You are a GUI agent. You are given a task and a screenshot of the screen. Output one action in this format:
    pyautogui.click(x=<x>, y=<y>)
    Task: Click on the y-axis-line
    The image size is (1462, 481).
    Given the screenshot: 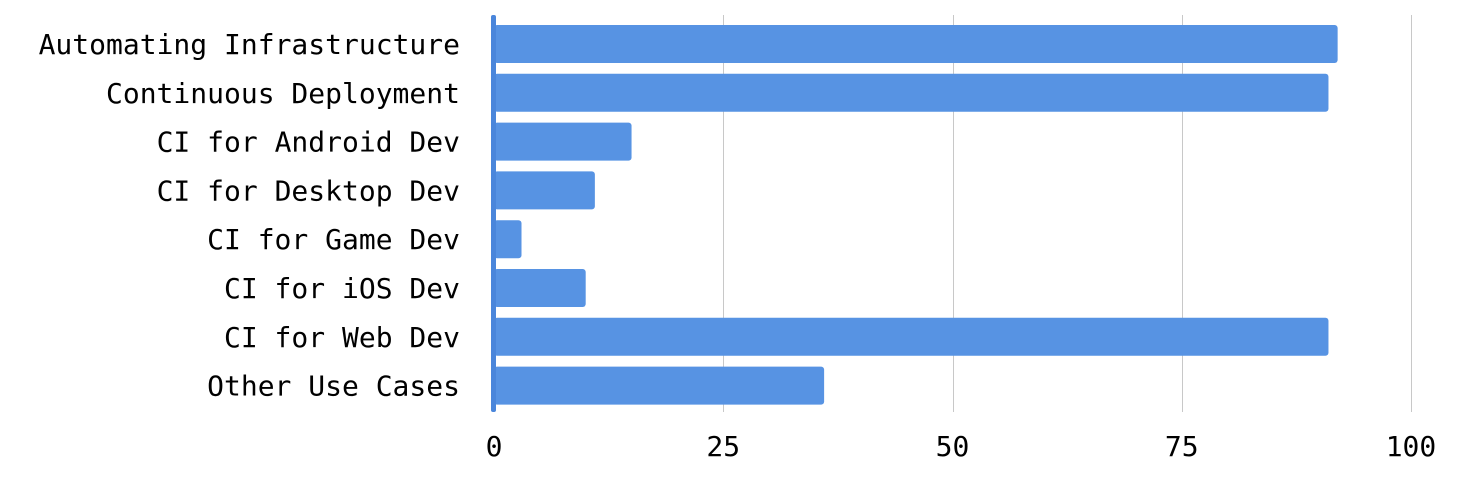 What is the action you would take?
    pyautogui.click(x=493, y=213)
    